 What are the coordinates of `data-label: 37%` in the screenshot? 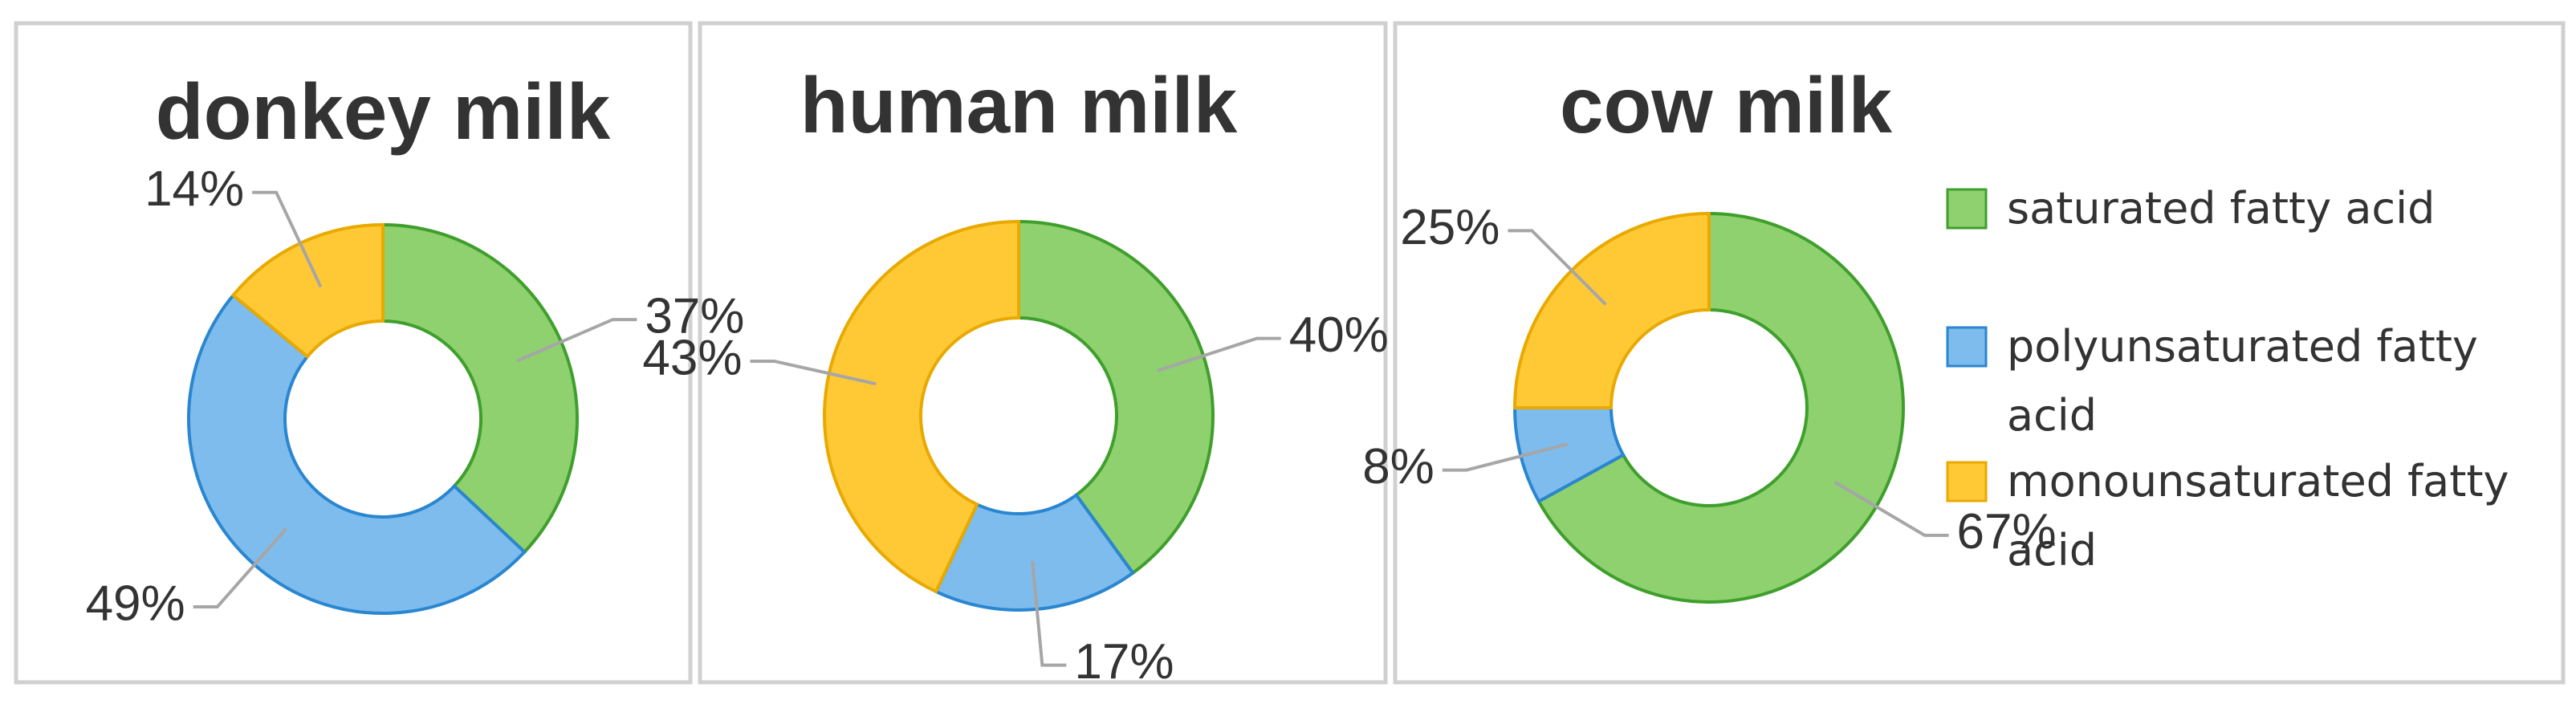 It's located at (694, 316).